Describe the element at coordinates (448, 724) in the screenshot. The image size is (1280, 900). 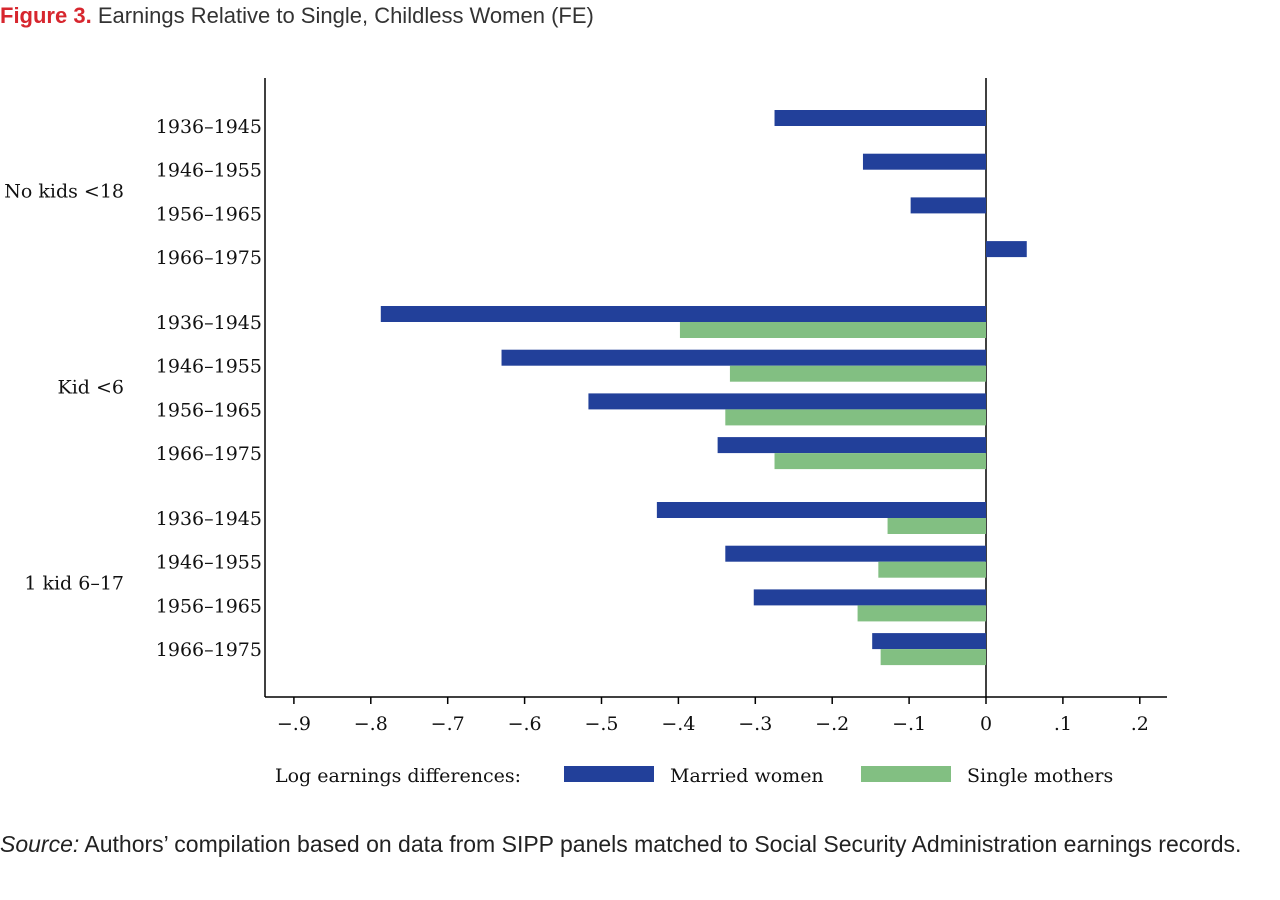
I see `x-tick-label: −.7` at that location.